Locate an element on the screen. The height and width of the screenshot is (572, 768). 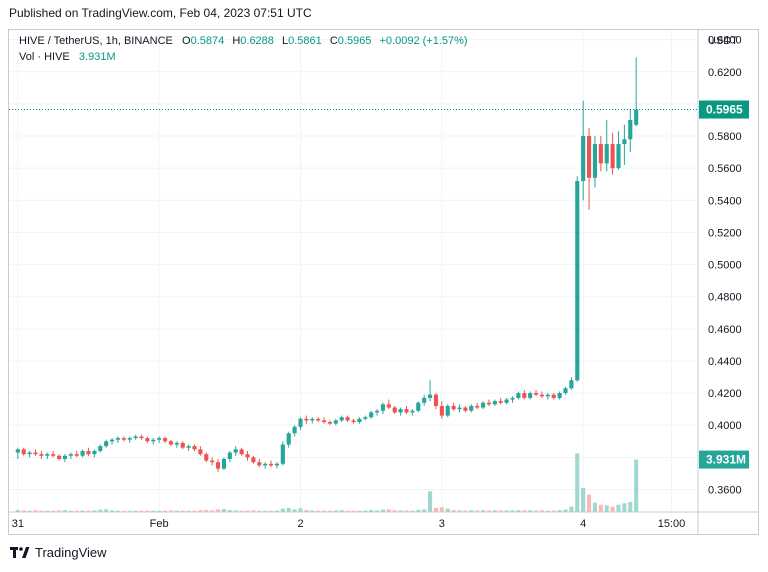
volume-bars is located at coordinates (327, 482).